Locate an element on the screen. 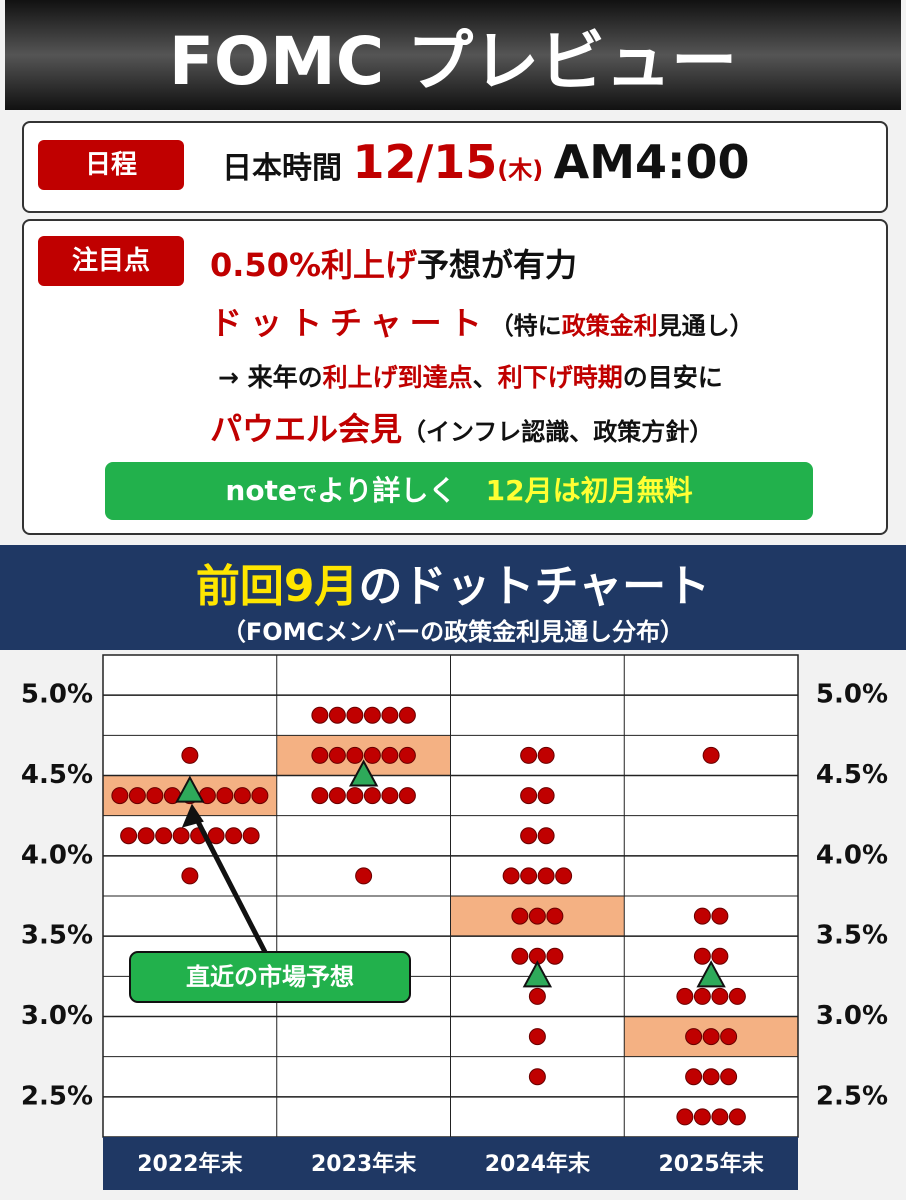 The image size is (906, 1200). point-line: → 来年の利上げ到達点、利下げ時期の目安に is located at coordinates (470, 376).